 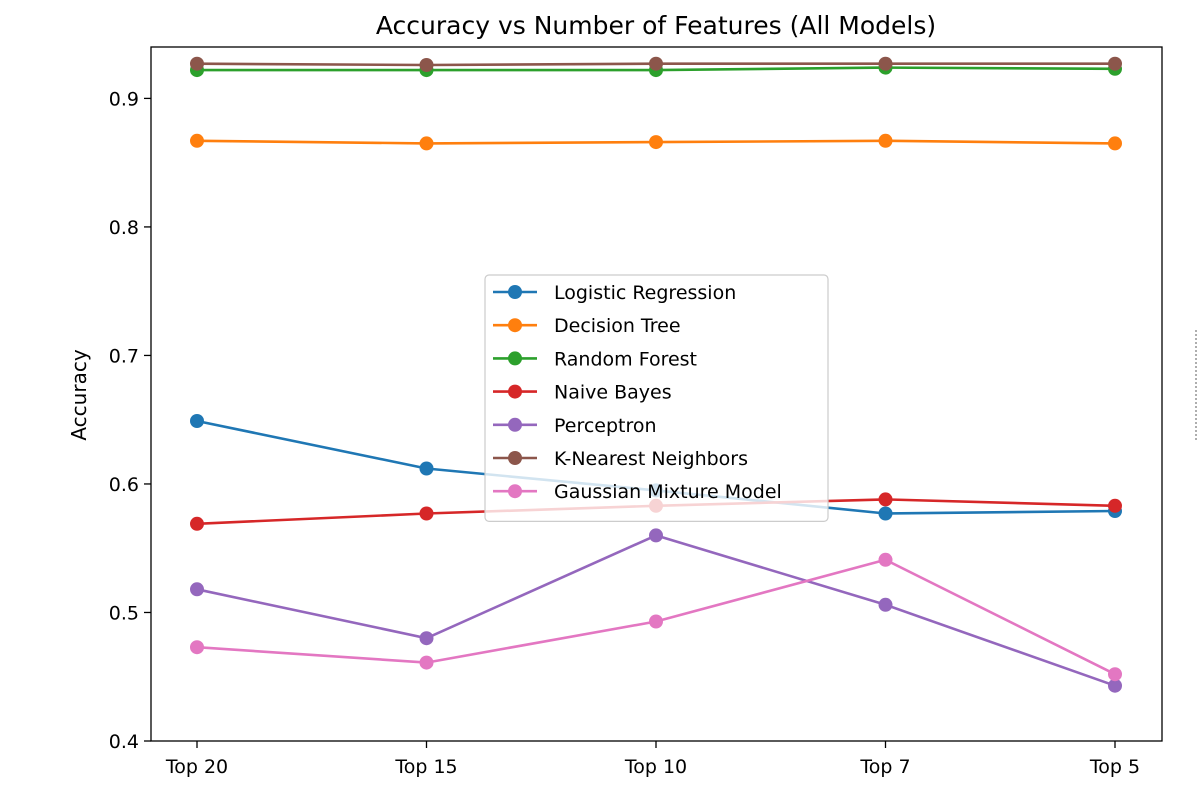 I want to click on y-tick-label: 0.6, so click(x=124, y=485).